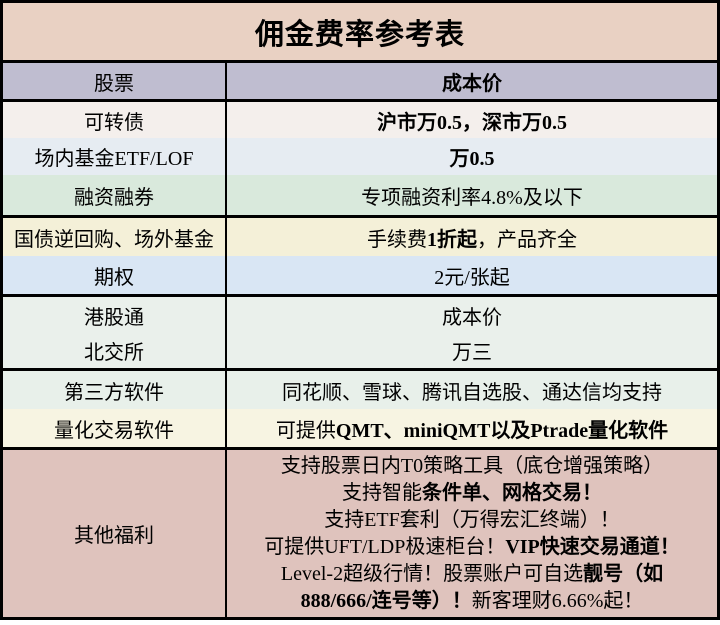  I want to click on line-text-bold: VIP快速交易通道！, so click(592, 546).